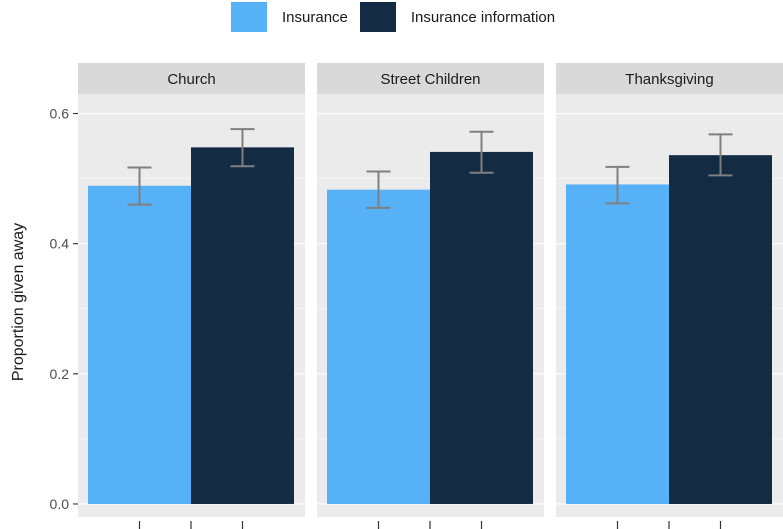 The image size is (783, 529). I want to click on facet-title-church: Church, so click(191, 79).